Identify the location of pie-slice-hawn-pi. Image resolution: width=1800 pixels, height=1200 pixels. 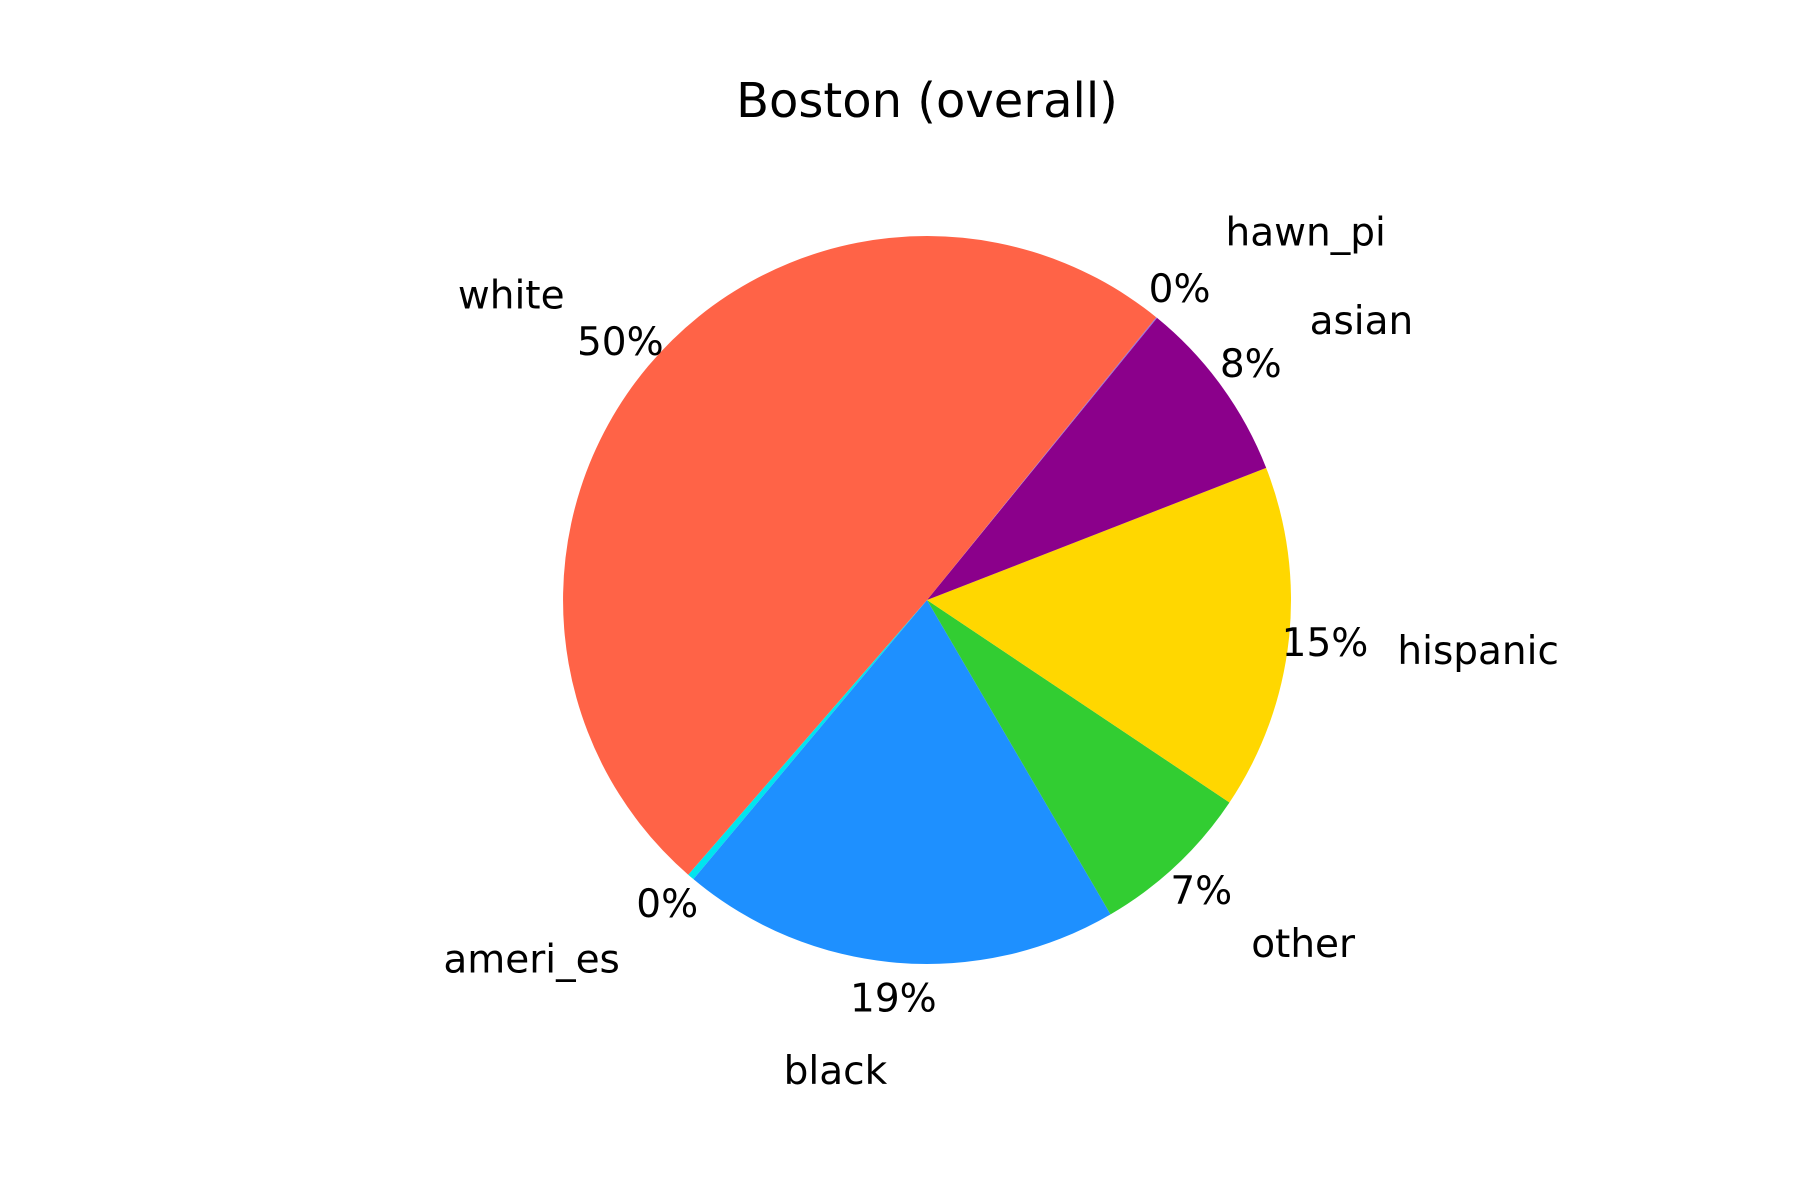
(1042, 458).